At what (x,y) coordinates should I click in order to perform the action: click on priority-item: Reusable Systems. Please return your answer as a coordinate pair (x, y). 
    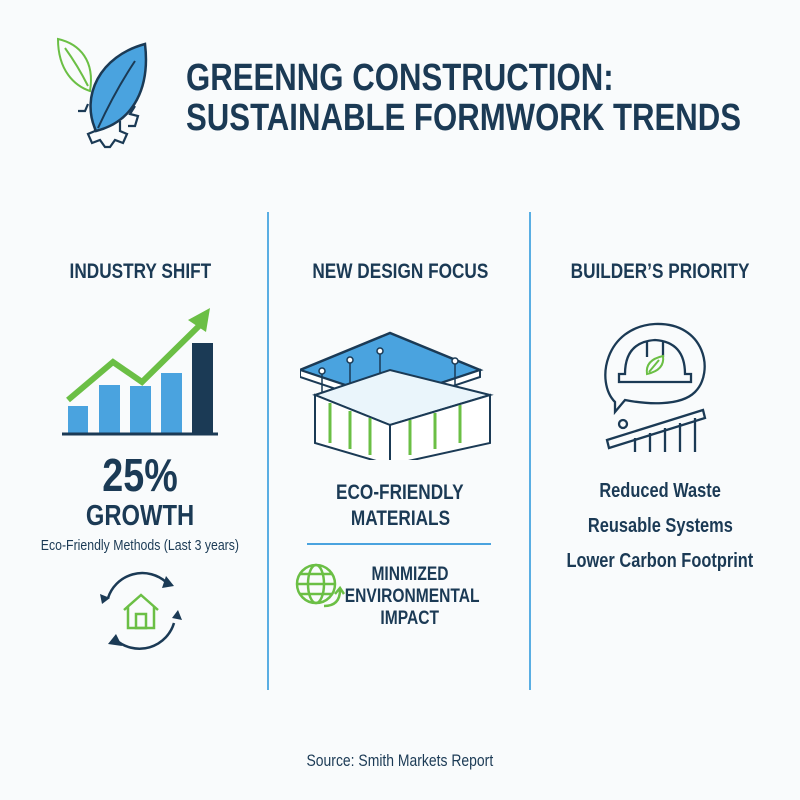
    Looking at the image, I should click on (660, 526).